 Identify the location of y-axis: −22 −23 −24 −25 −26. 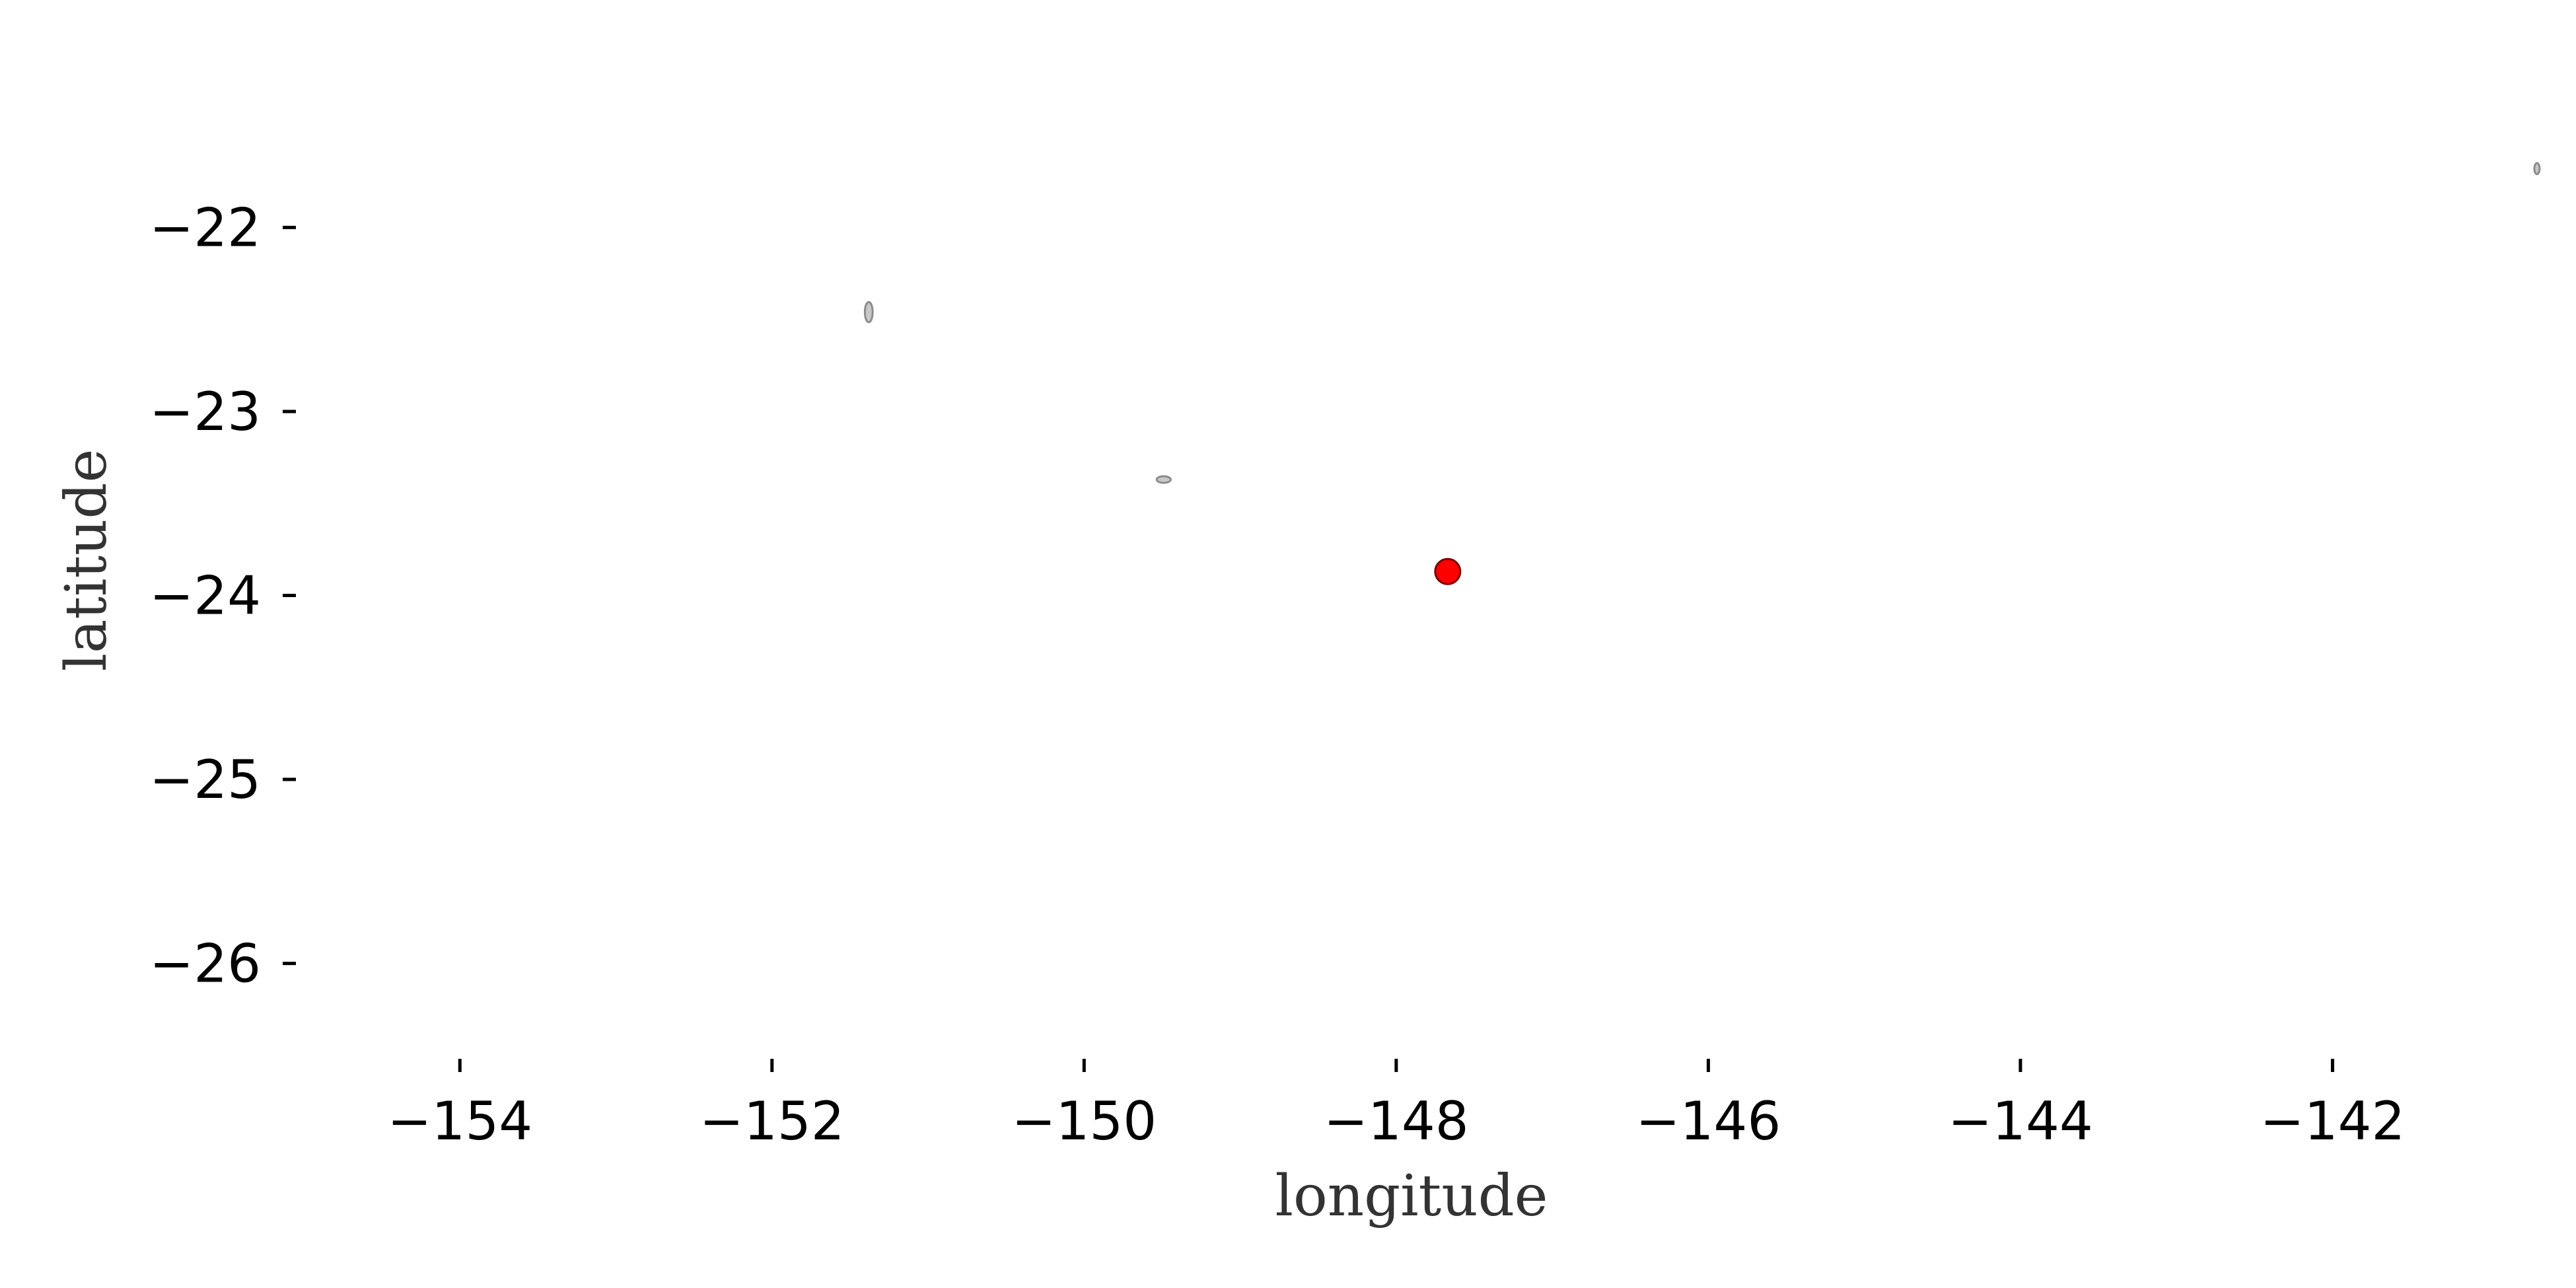
(222, 596).